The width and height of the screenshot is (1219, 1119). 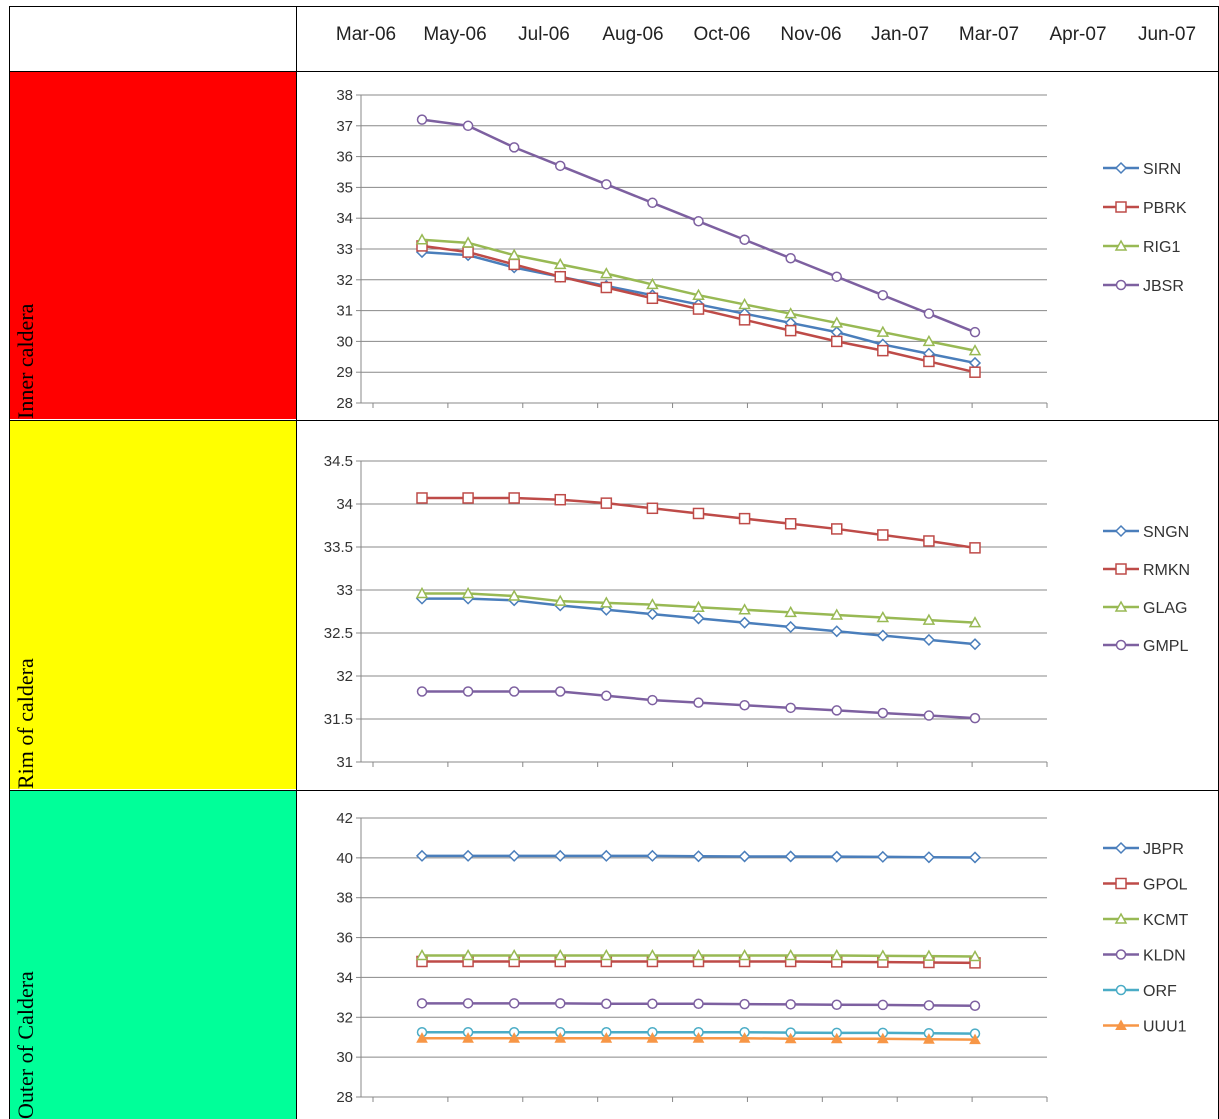 What do you see at coordinates (633, 34) in the screenshot?
I see `header-date: Aug-06` at bounding box center [633, 34].